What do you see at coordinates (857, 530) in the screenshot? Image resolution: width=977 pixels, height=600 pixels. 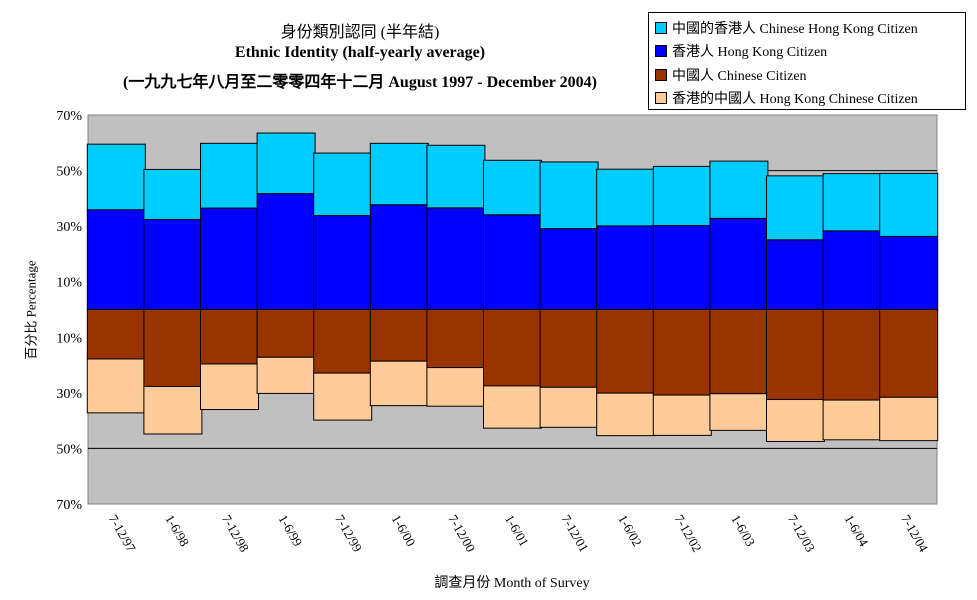 I see `x-tick-label: 1-6/04` at bounding box center [857, 530].